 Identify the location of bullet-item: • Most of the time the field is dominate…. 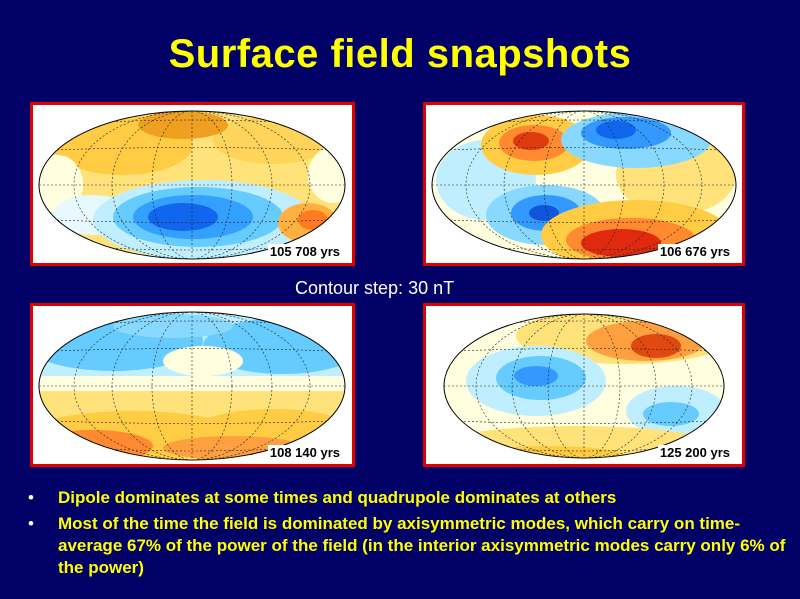
(408, 546).